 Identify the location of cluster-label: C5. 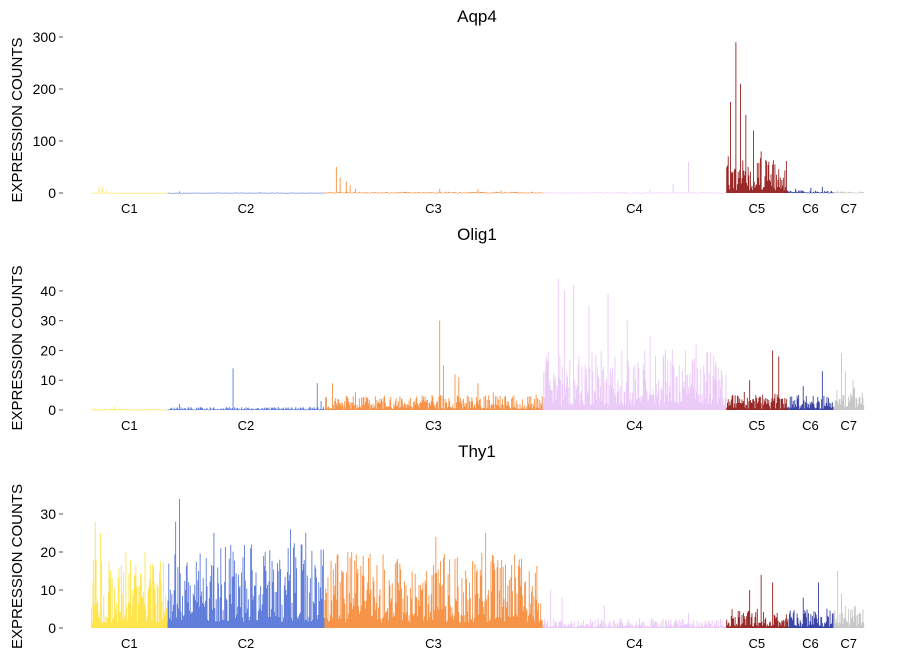
(757, 425).